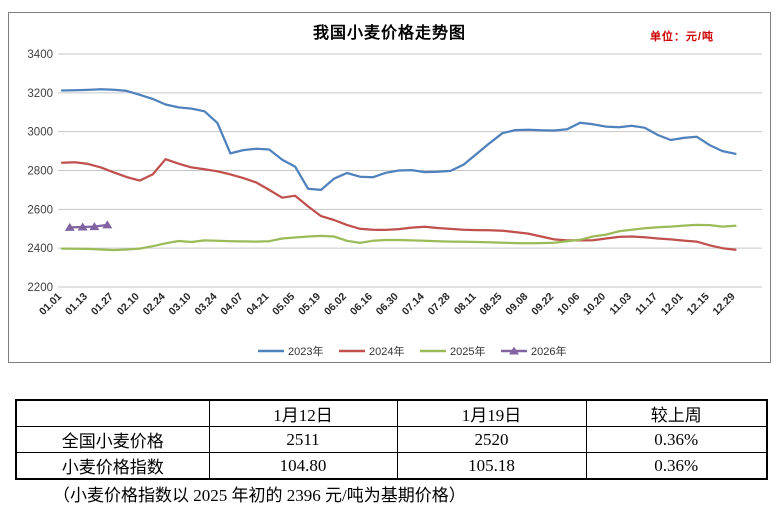 The height and width of the screenshot is (509, 779). Describe the element at coordinates (40, 94) in the screenshot. I see `y-axis-label: 3200` at that location.